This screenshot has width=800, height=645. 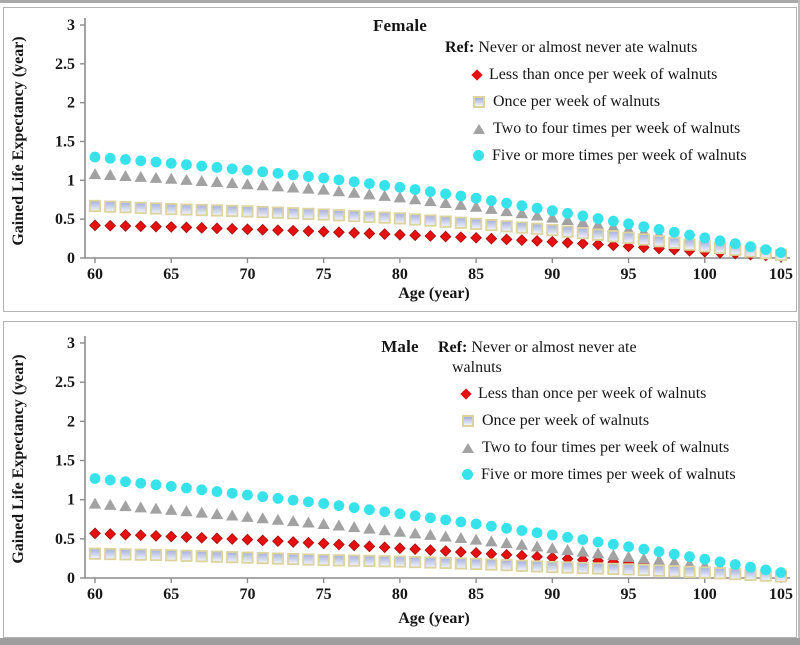 I want to click on triangle-marker-icon, so click(x=468, y=447).